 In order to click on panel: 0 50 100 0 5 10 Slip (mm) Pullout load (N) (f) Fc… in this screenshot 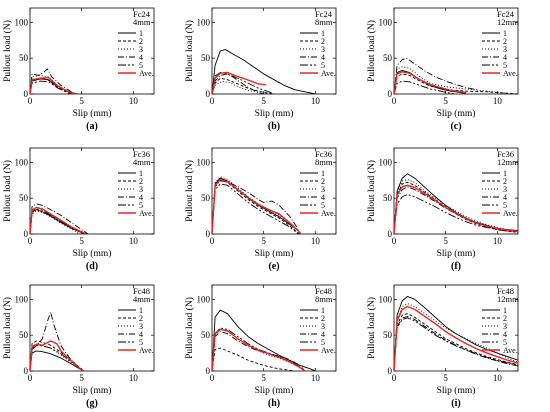, I will do `click(442, 209)`.